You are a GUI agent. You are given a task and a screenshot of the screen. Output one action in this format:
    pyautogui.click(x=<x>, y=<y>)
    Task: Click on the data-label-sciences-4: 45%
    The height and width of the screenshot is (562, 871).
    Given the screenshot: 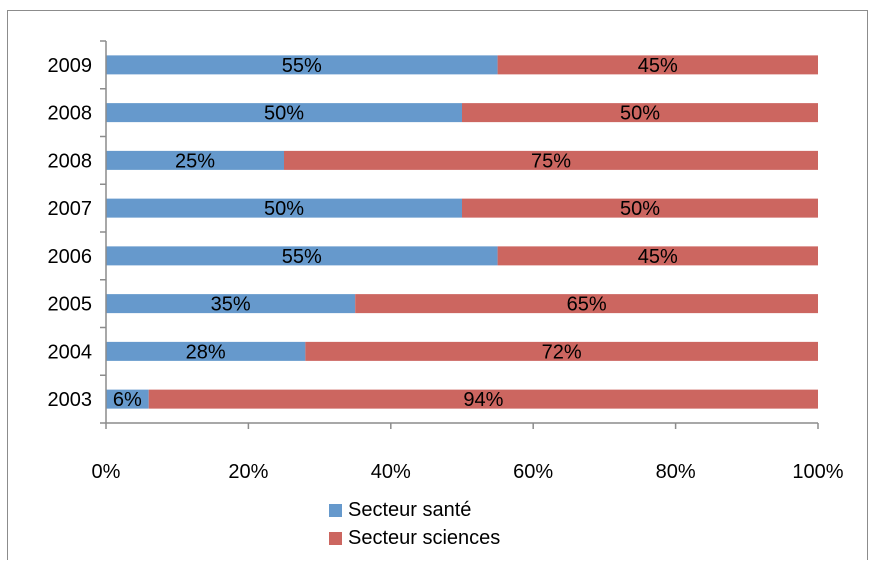 What is the action you would take?
    pyautogui.click(x=658, y=257)
    